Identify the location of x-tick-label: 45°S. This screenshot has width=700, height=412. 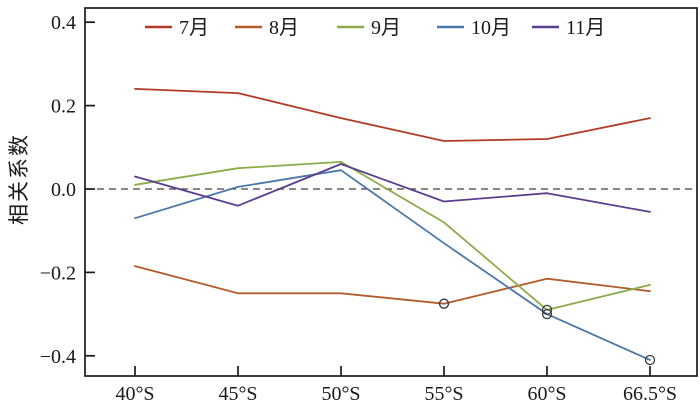
(237, 394).